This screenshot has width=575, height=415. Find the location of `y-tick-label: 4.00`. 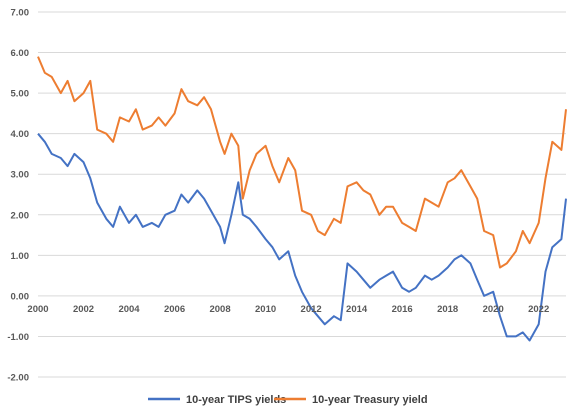

y-tick-label: 4.00 is located at coordinates (20, 134).